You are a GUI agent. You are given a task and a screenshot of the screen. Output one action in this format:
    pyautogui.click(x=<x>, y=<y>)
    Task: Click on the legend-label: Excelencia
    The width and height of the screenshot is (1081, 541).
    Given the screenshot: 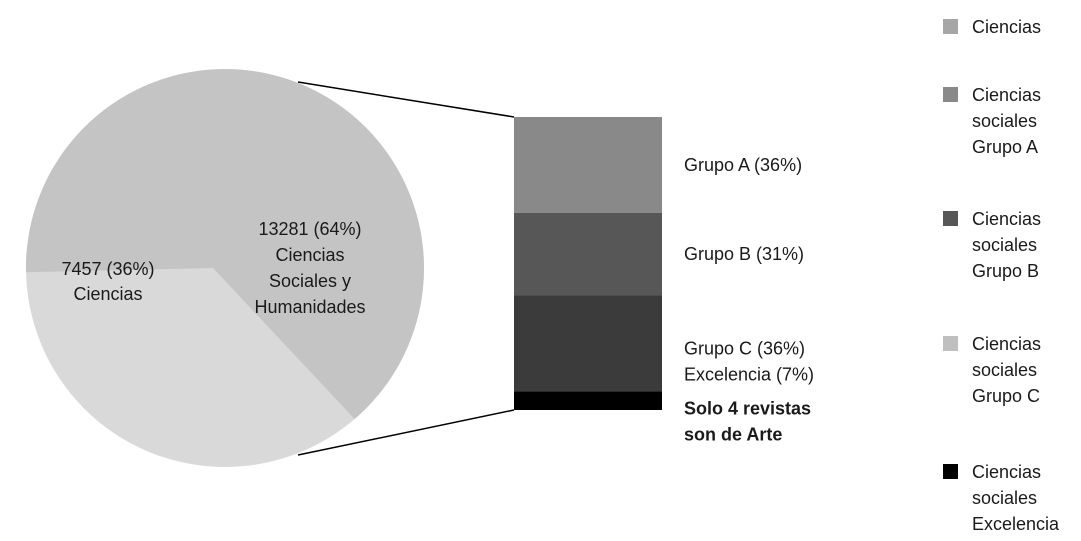 What is the action you would take?
    pyautogui.click(x=1016, y=524)
    